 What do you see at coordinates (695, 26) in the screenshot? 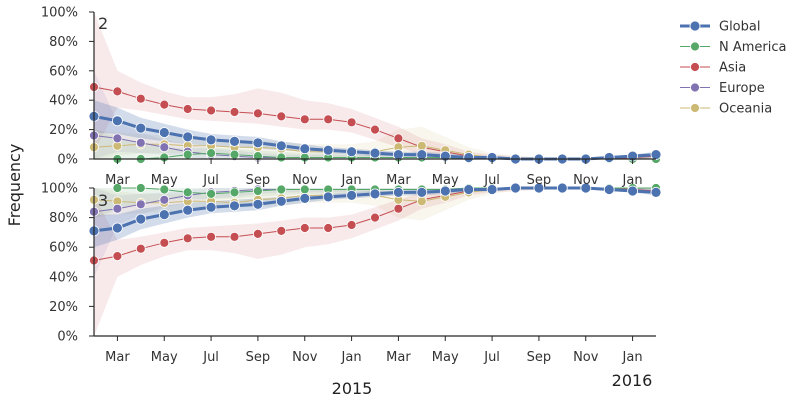
I see `legend-marker-global` at bounding box center [695, 26].